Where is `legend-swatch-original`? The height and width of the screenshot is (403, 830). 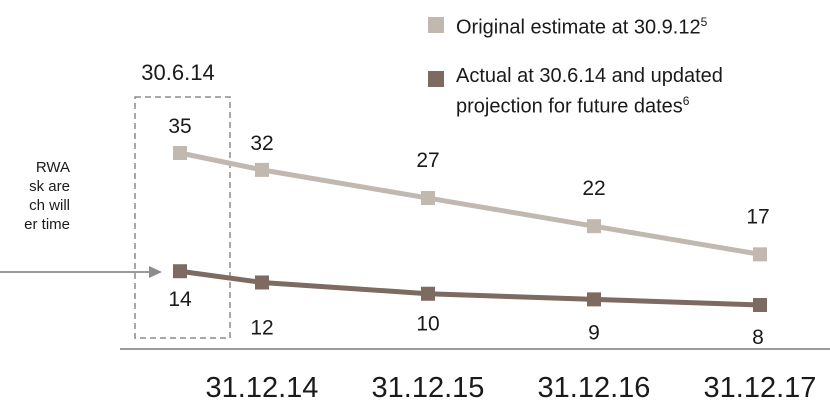
legend-swatch-original is located at coordinates (436, 25).